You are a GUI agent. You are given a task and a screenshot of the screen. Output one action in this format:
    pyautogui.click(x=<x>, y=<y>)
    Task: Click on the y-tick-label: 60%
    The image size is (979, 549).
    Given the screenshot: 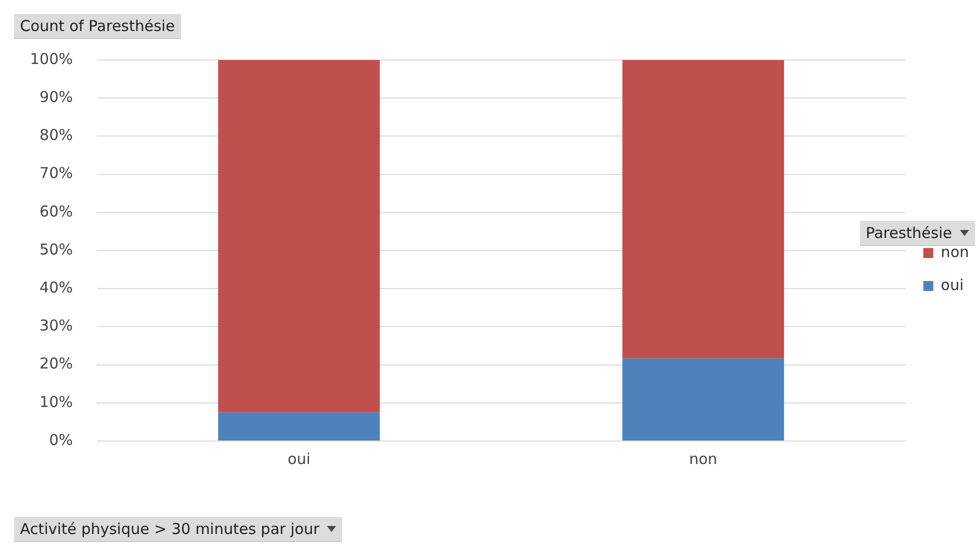 What is the action you would take?
    pyautogui.click(x=56, y=211)
    